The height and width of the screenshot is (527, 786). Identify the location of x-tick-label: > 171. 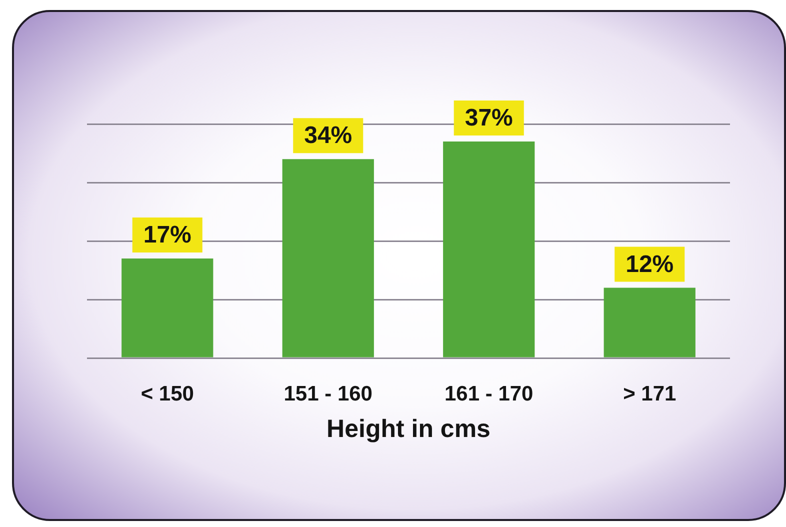
(650, 394).